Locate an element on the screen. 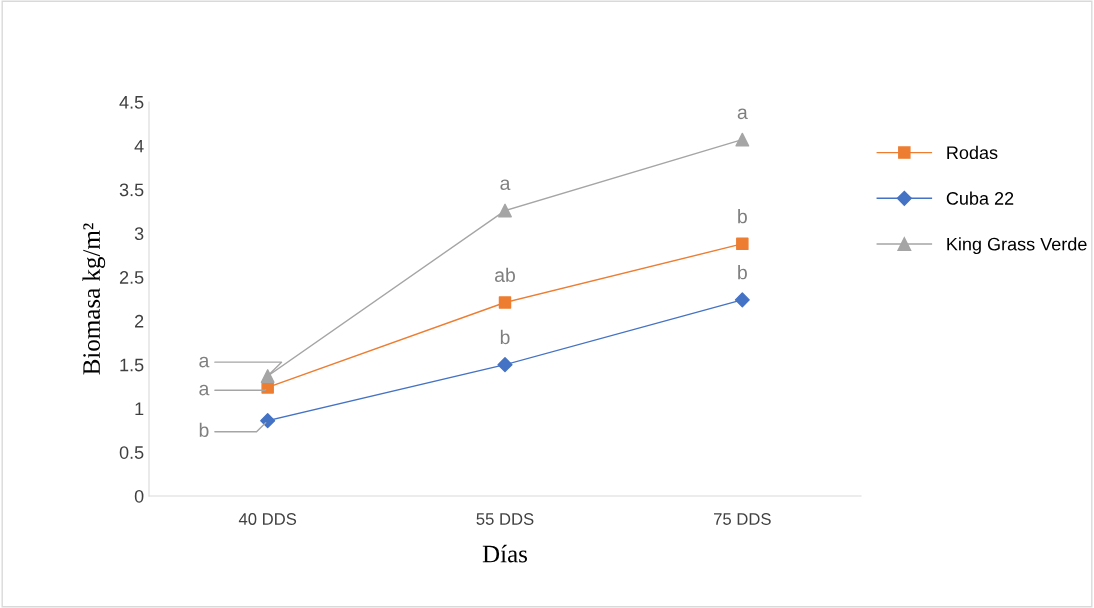 The image size is (1094, 608). y-tick-label: 3 is located at coordinates (139, 234).